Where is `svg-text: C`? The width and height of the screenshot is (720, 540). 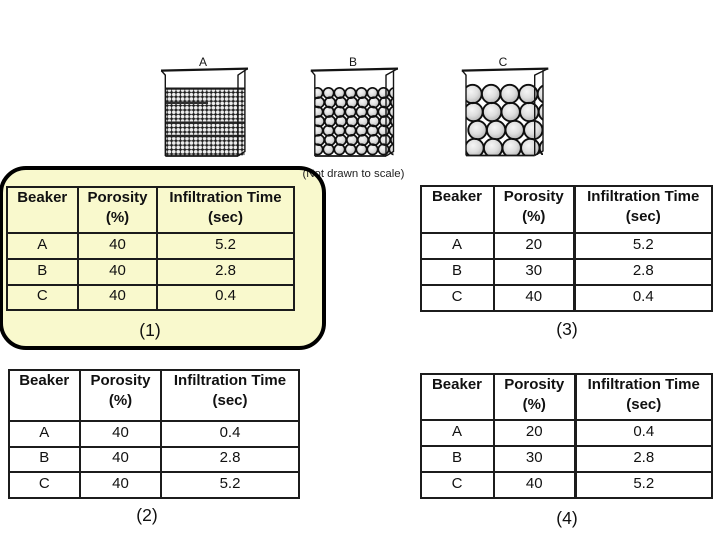 svg-text: C is located at coordinates (503, 62).